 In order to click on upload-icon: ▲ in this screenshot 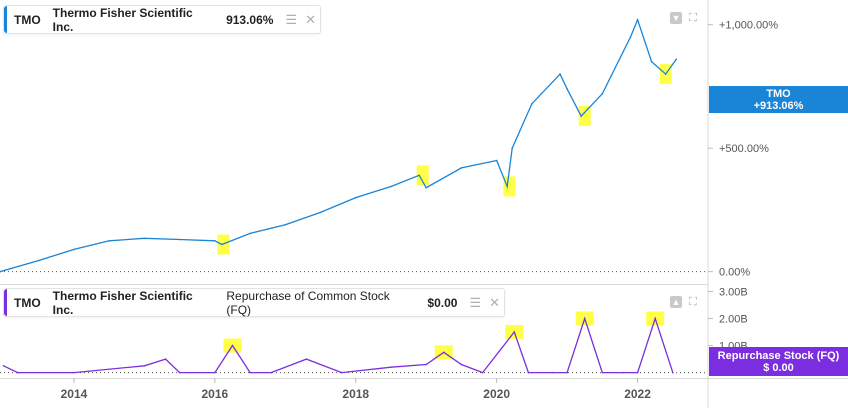, I will do `click(676, 302)`.